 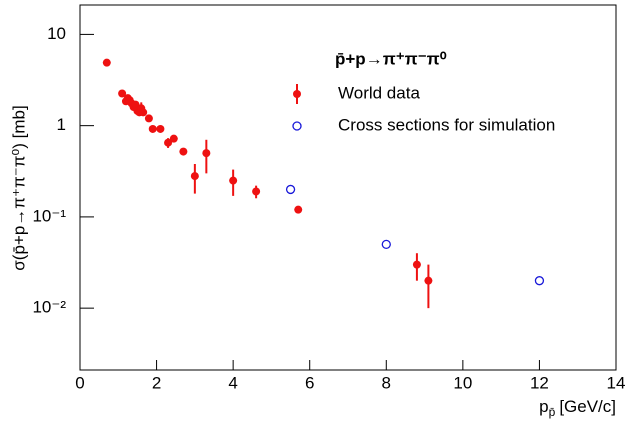 I want to click on x-axis-label: pp̄ [GeV/c], so click(x=577, y=408).